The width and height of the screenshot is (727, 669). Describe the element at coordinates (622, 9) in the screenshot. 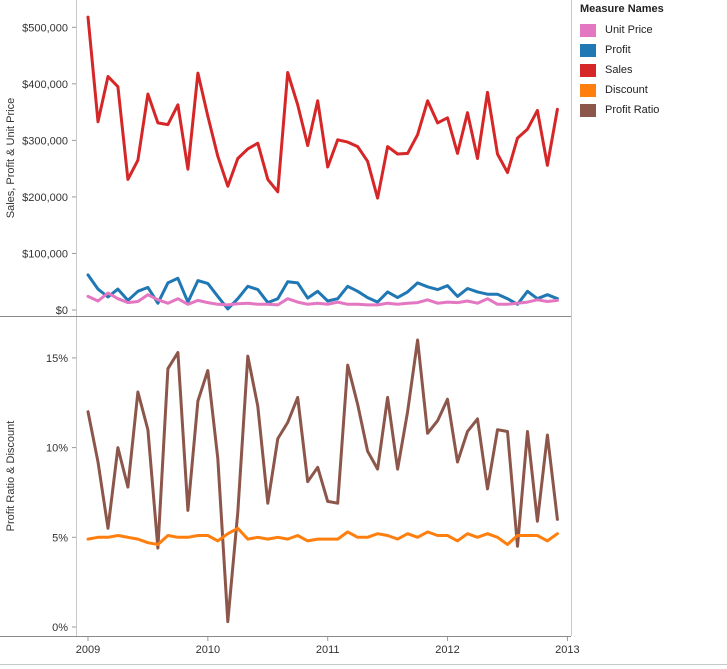

I see `legend-title: Measure Names` at that location.